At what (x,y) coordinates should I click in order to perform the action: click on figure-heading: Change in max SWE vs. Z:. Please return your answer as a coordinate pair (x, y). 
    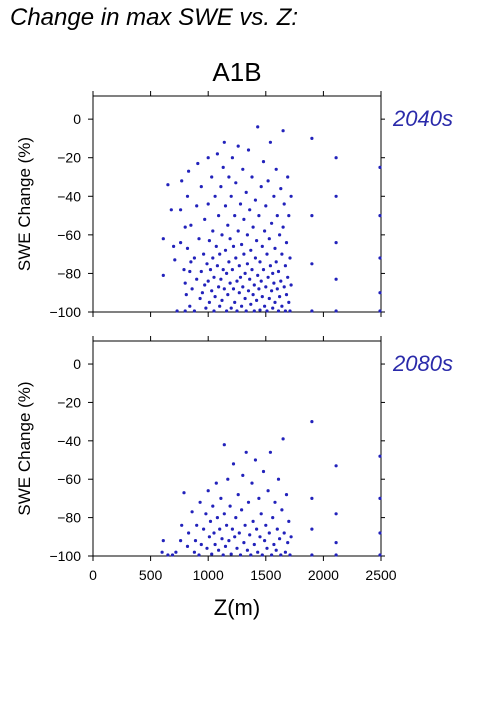
    Looking at the image, I should click on (154, 17).